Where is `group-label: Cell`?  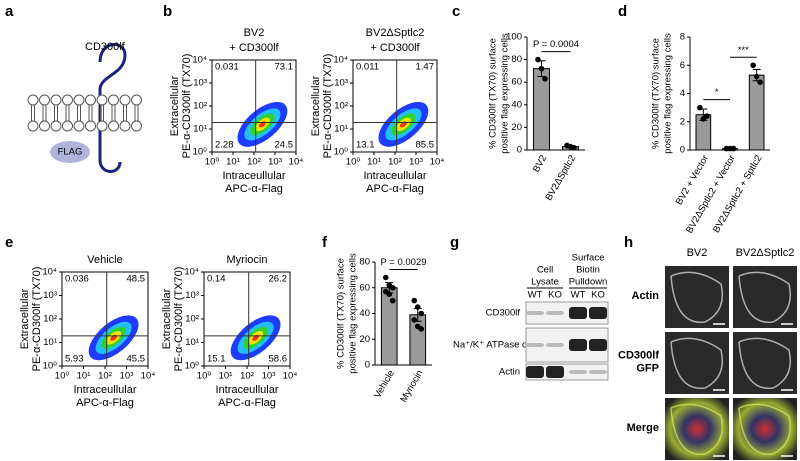
group-label: Cell is located at coordinates (545, 270).